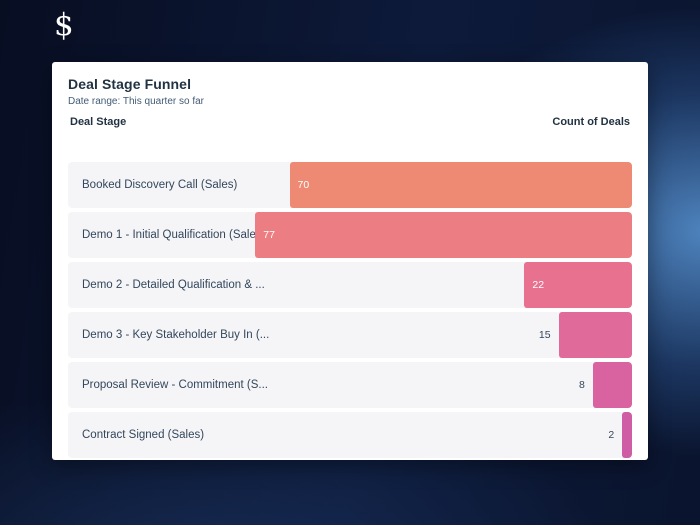 This screenshot has width=700, height=525. What do you see at coordinates (143, 435) in the screenshot?
I see `deal-stage-label: Contract Signed (Sales)` at bounding box center [143, 435].